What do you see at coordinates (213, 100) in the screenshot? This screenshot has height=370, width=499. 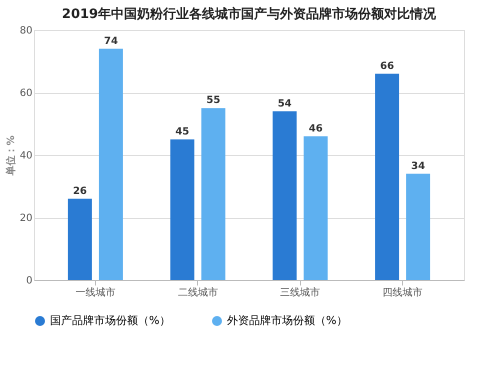 I see `data-label: 55` at bounding box center [213, 100].